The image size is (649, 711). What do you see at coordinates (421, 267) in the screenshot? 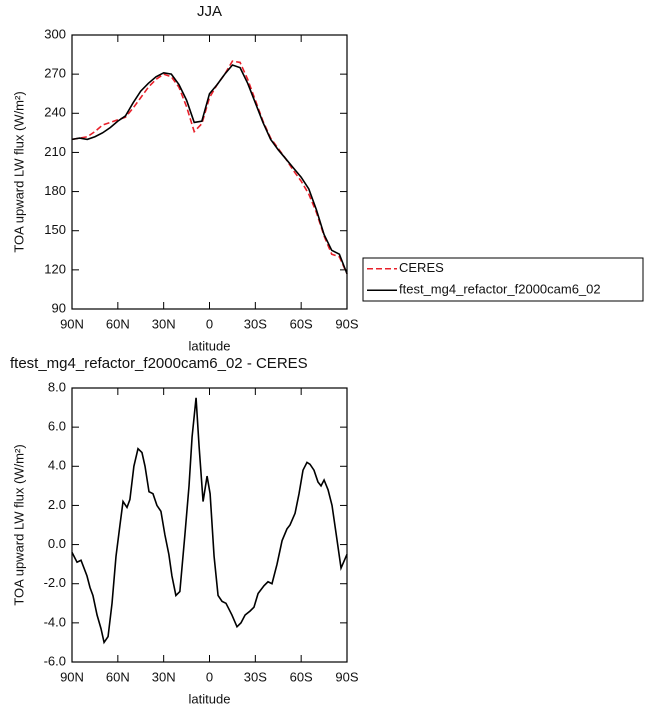
I see `legend-label: CERES` at bounding box center [421, 267].